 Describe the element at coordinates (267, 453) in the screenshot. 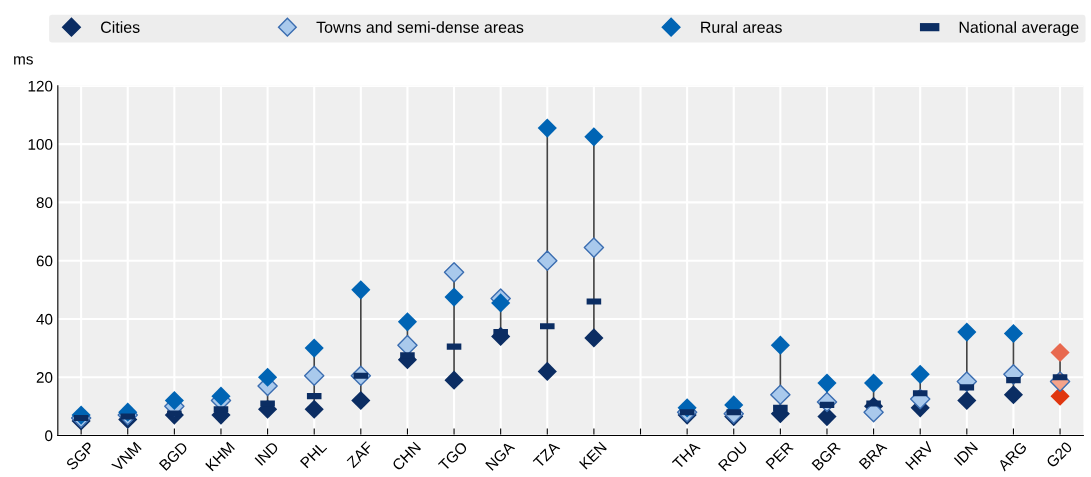

I see `x-tick-label: IND` at that location.